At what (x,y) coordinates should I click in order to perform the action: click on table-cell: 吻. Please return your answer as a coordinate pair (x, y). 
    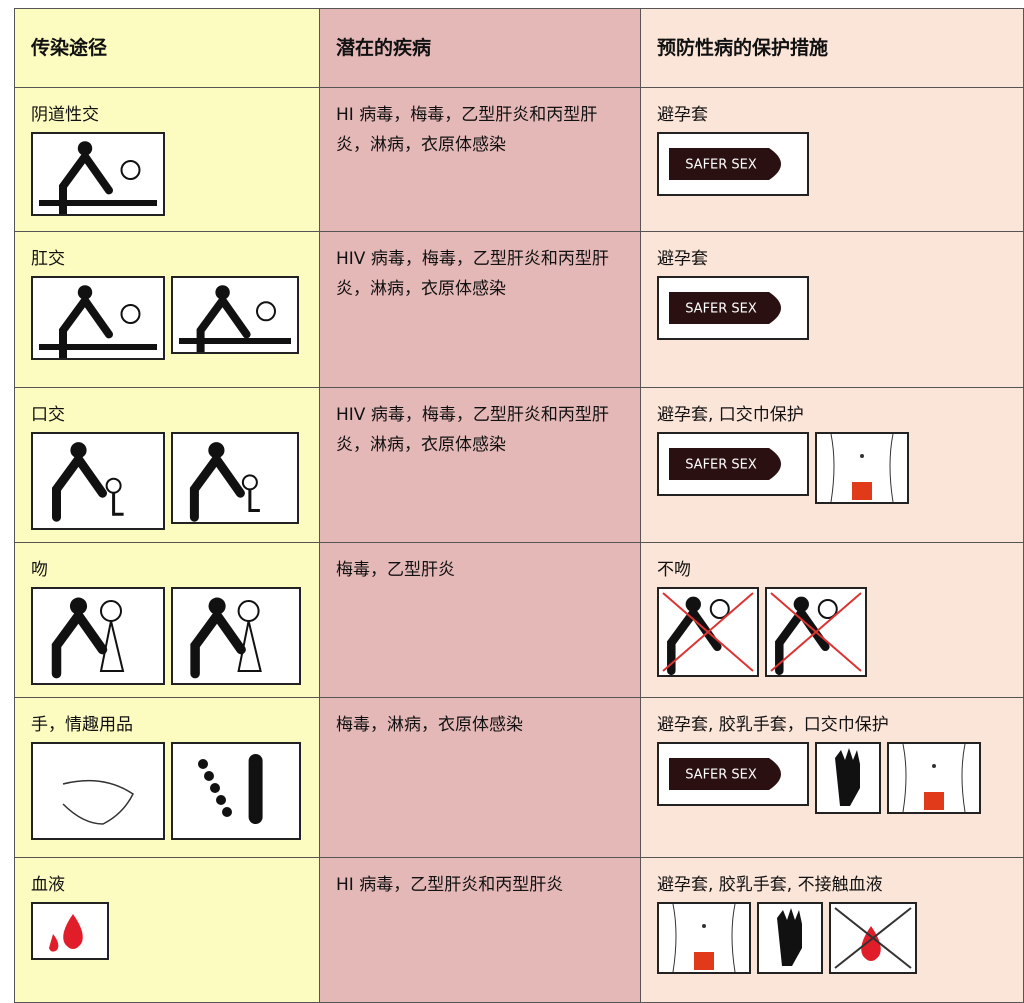
    Looking at the image, I should click on (167, 620).